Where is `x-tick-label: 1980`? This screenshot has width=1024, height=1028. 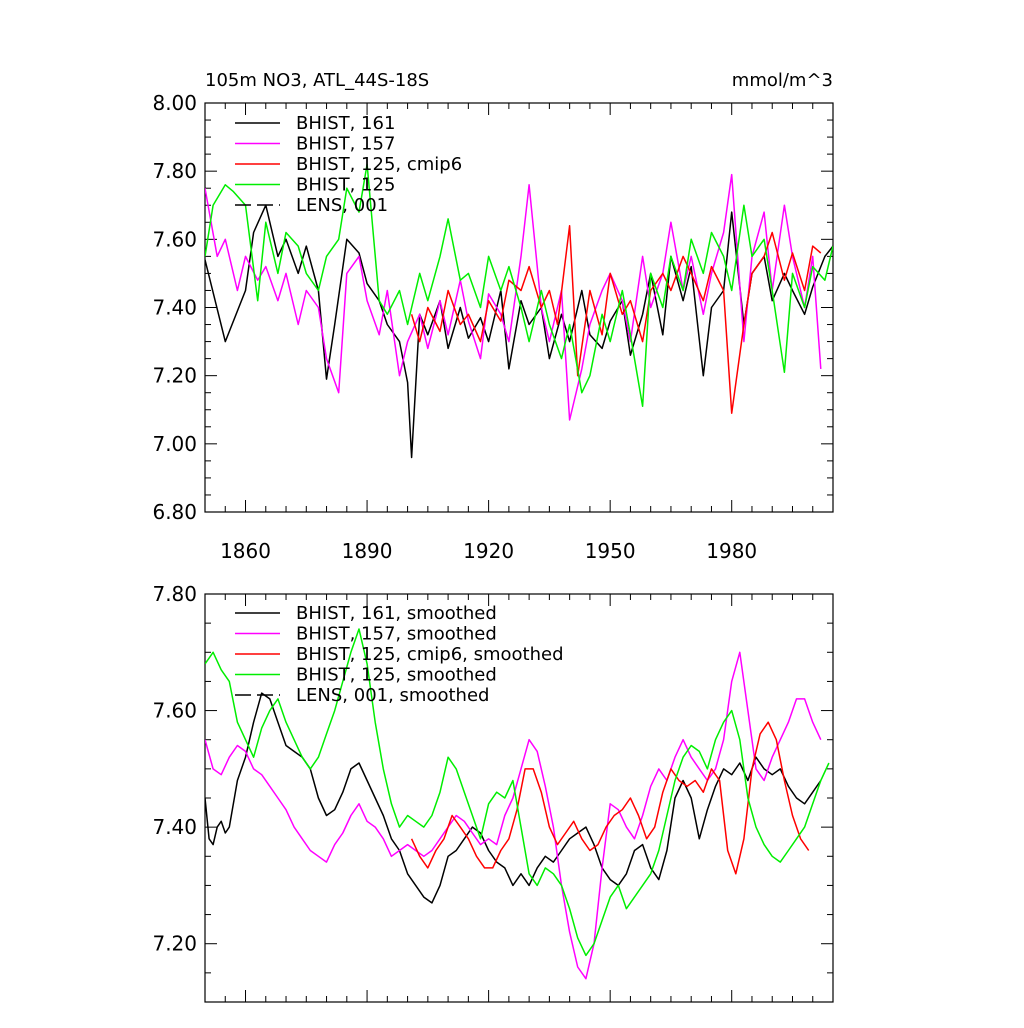 x-tick-label: 1980 is located at coordinates (731, 551).